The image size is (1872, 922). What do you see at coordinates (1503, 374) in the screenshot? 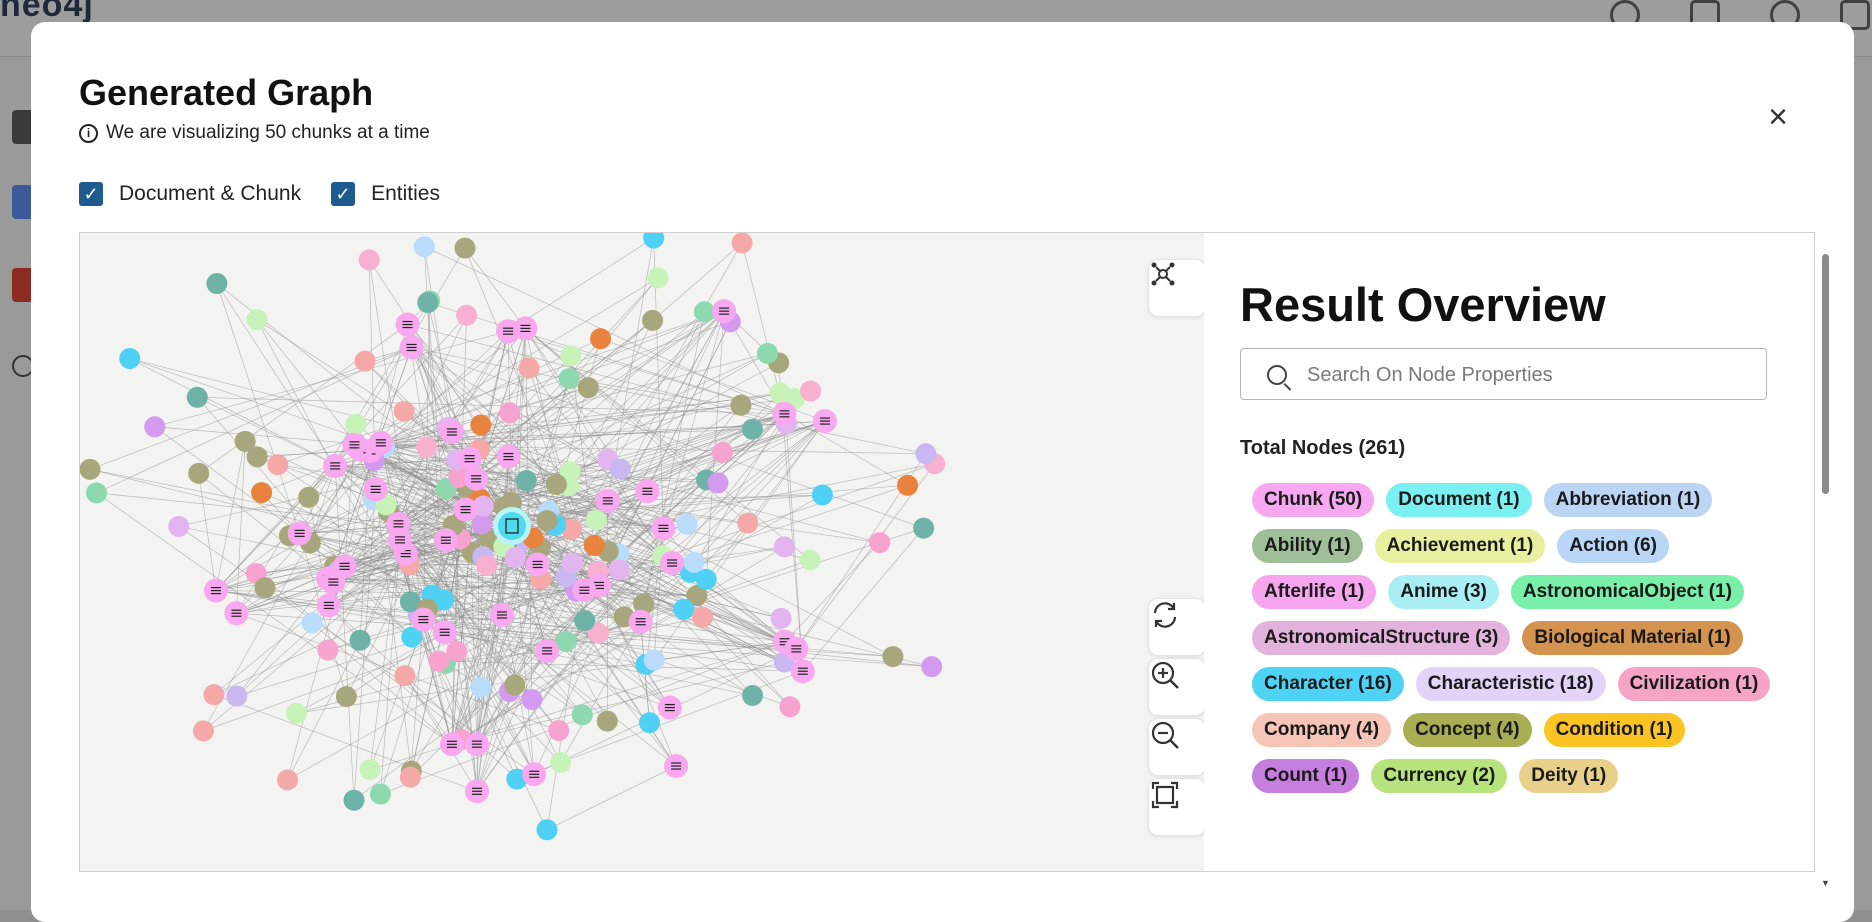
I see `node-search` at bounding box center [1503, 374].